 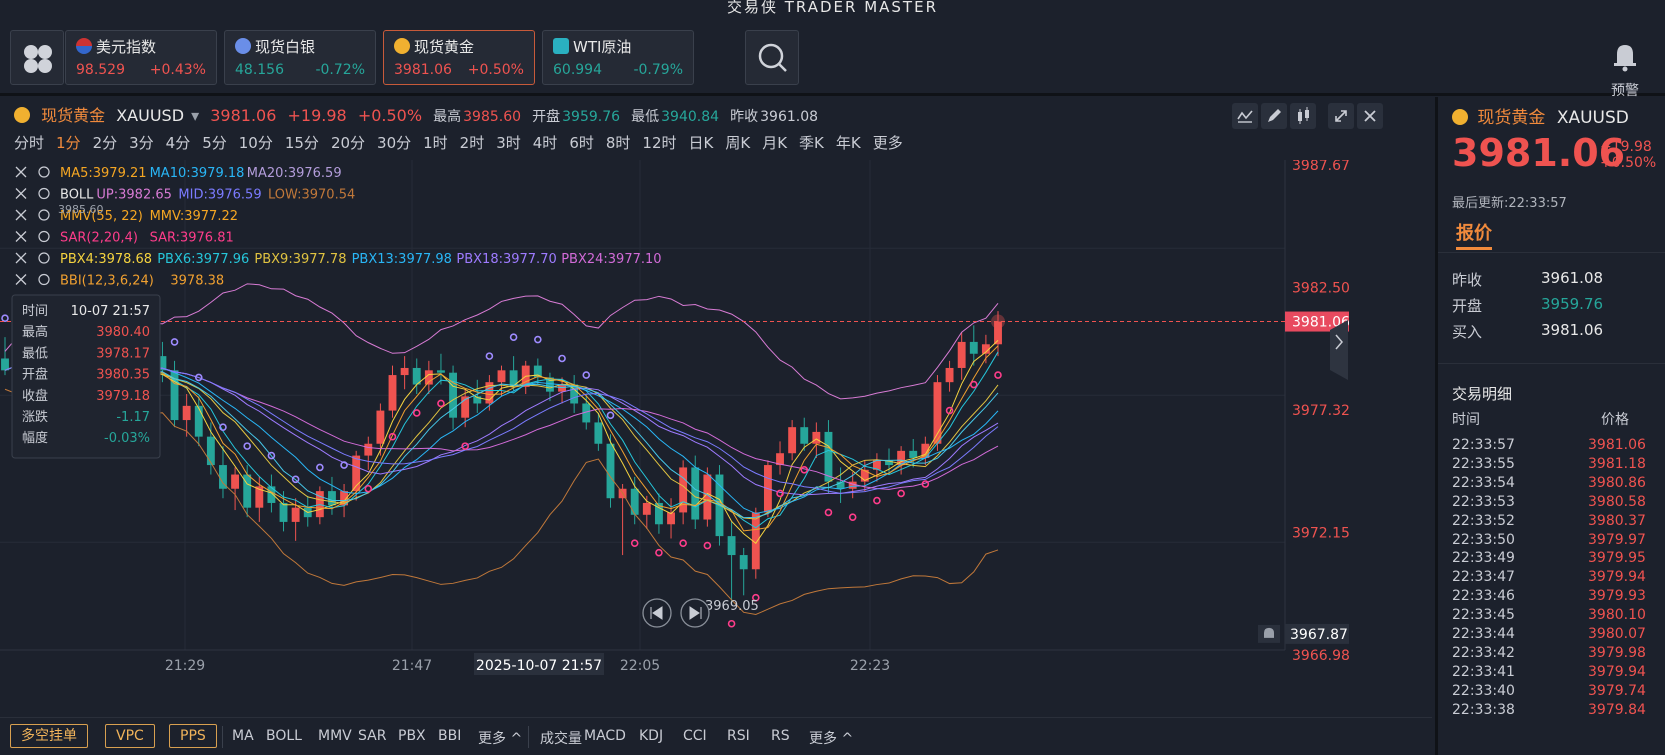 What do you see at coordinates (141, 57) in the screenshot?
I see `quote-card-usd-index: 美元指数 98.529 +0.43%` at bounding box center [141, 57].